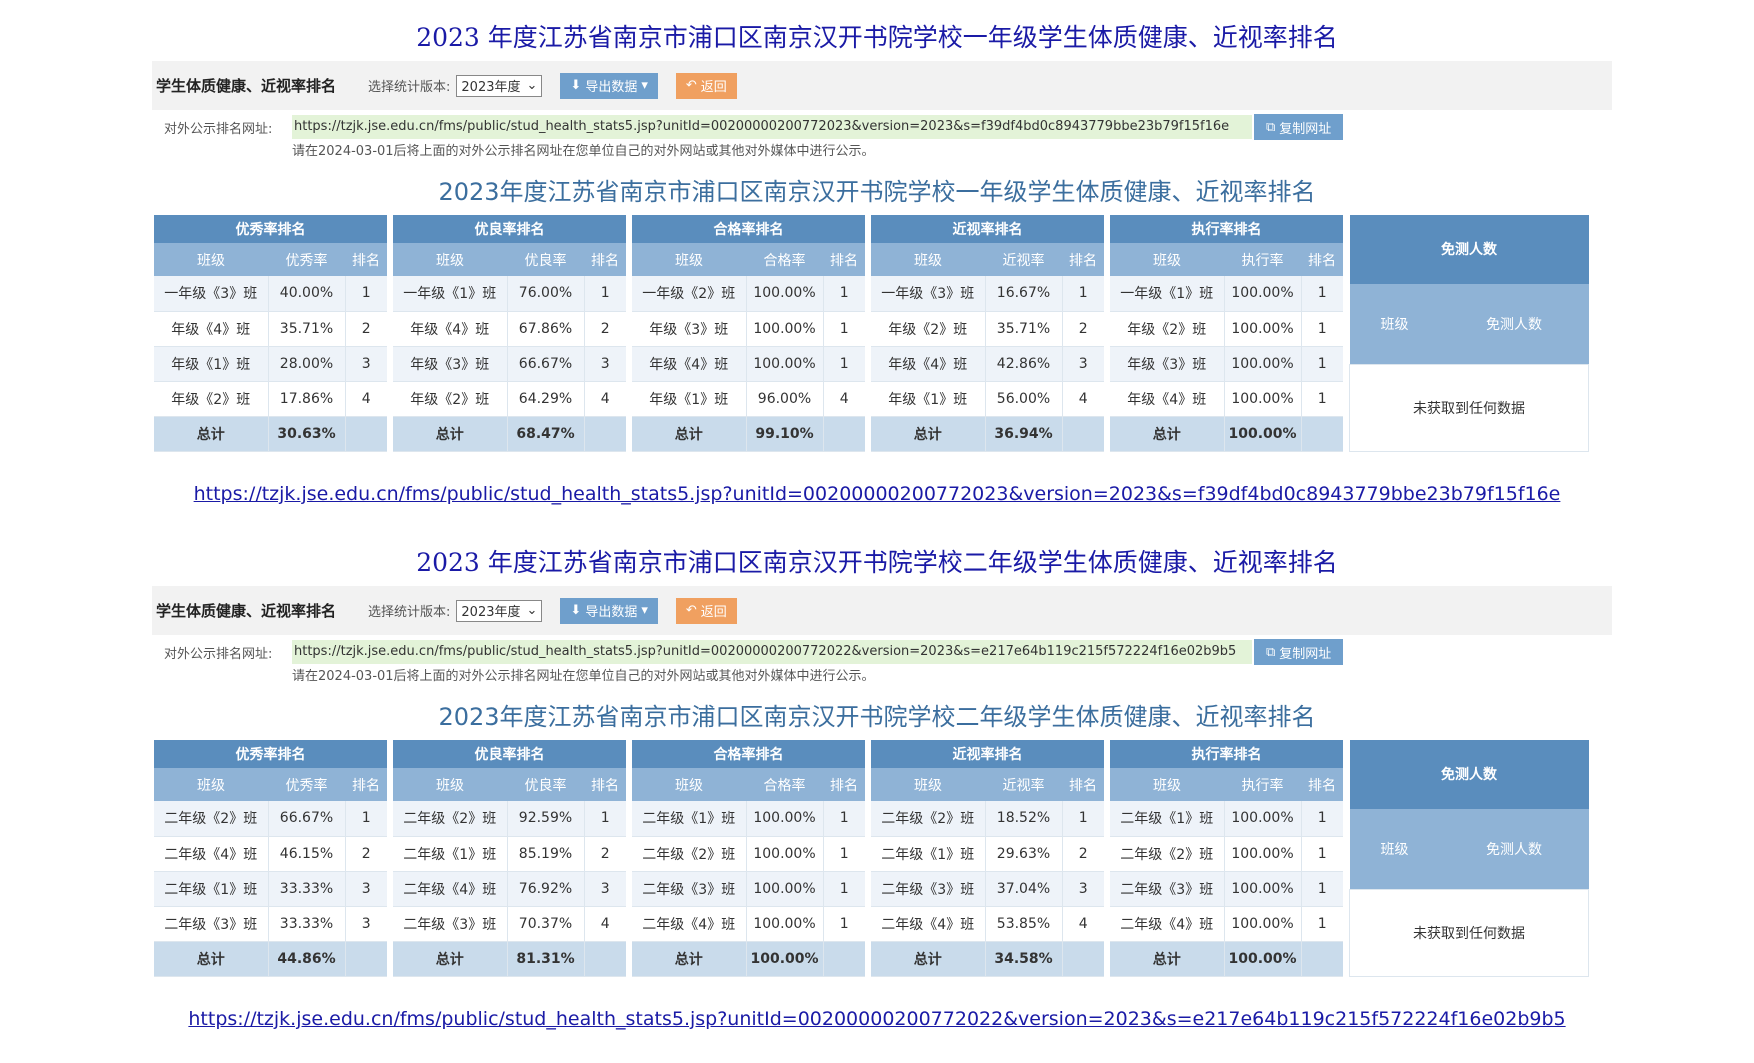 Image resolution: width=1754 pixels, height=1063 pixels. I want to click on total-value: 44.86%, so click(306, 959).